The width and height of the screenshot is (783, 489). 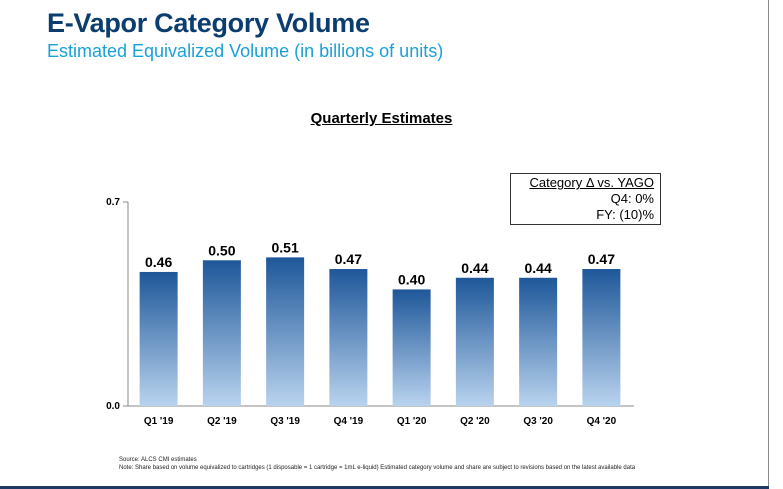 What do you see at coordinates (384, 487) in the screenshot?
I see `slide-border-bottom` at bounding box center [384, 487].